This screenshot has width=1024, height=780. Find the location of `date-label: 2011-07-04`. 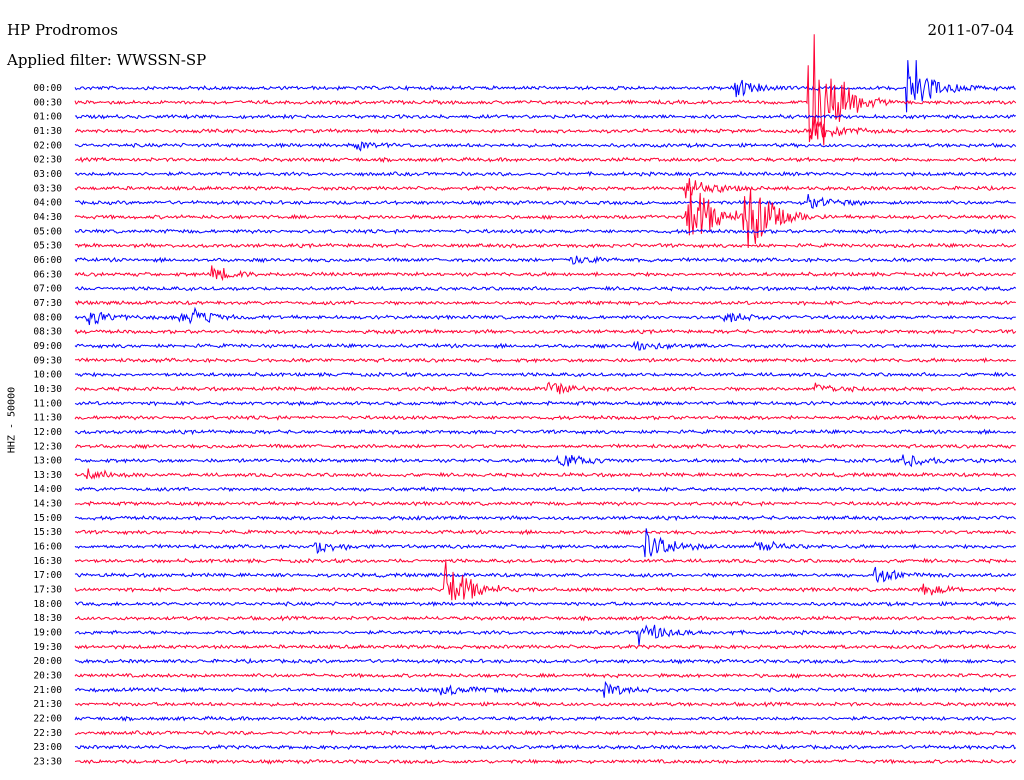

date-label: 2011-07-04 is located at coordinates (970, 30).